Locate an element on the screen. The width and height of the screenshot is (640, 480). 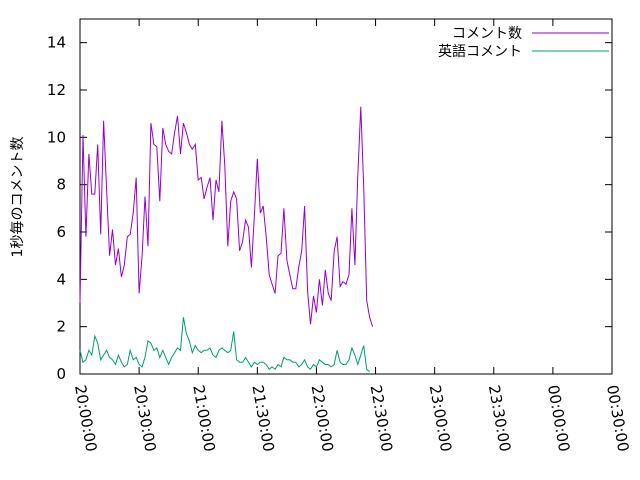
y-tick-label: 6 is located at coordinates (61, 232).